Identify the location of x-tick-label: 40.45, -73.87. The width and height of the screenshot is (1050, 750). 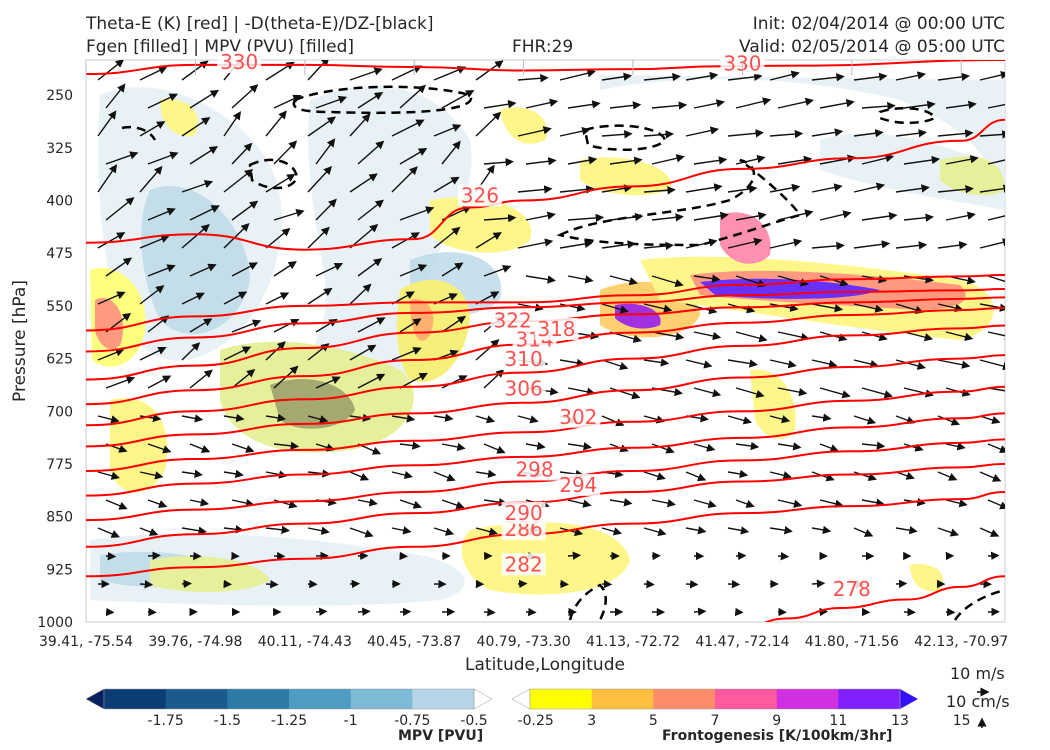
(414, 642).